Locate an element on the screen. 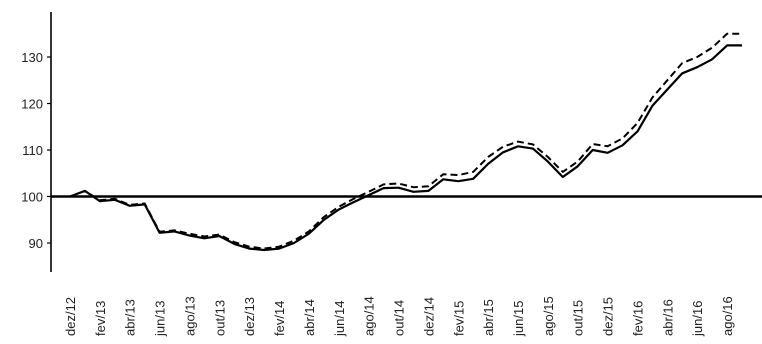  x-tick-label: abr/15 is located at coordinates (488, 317).